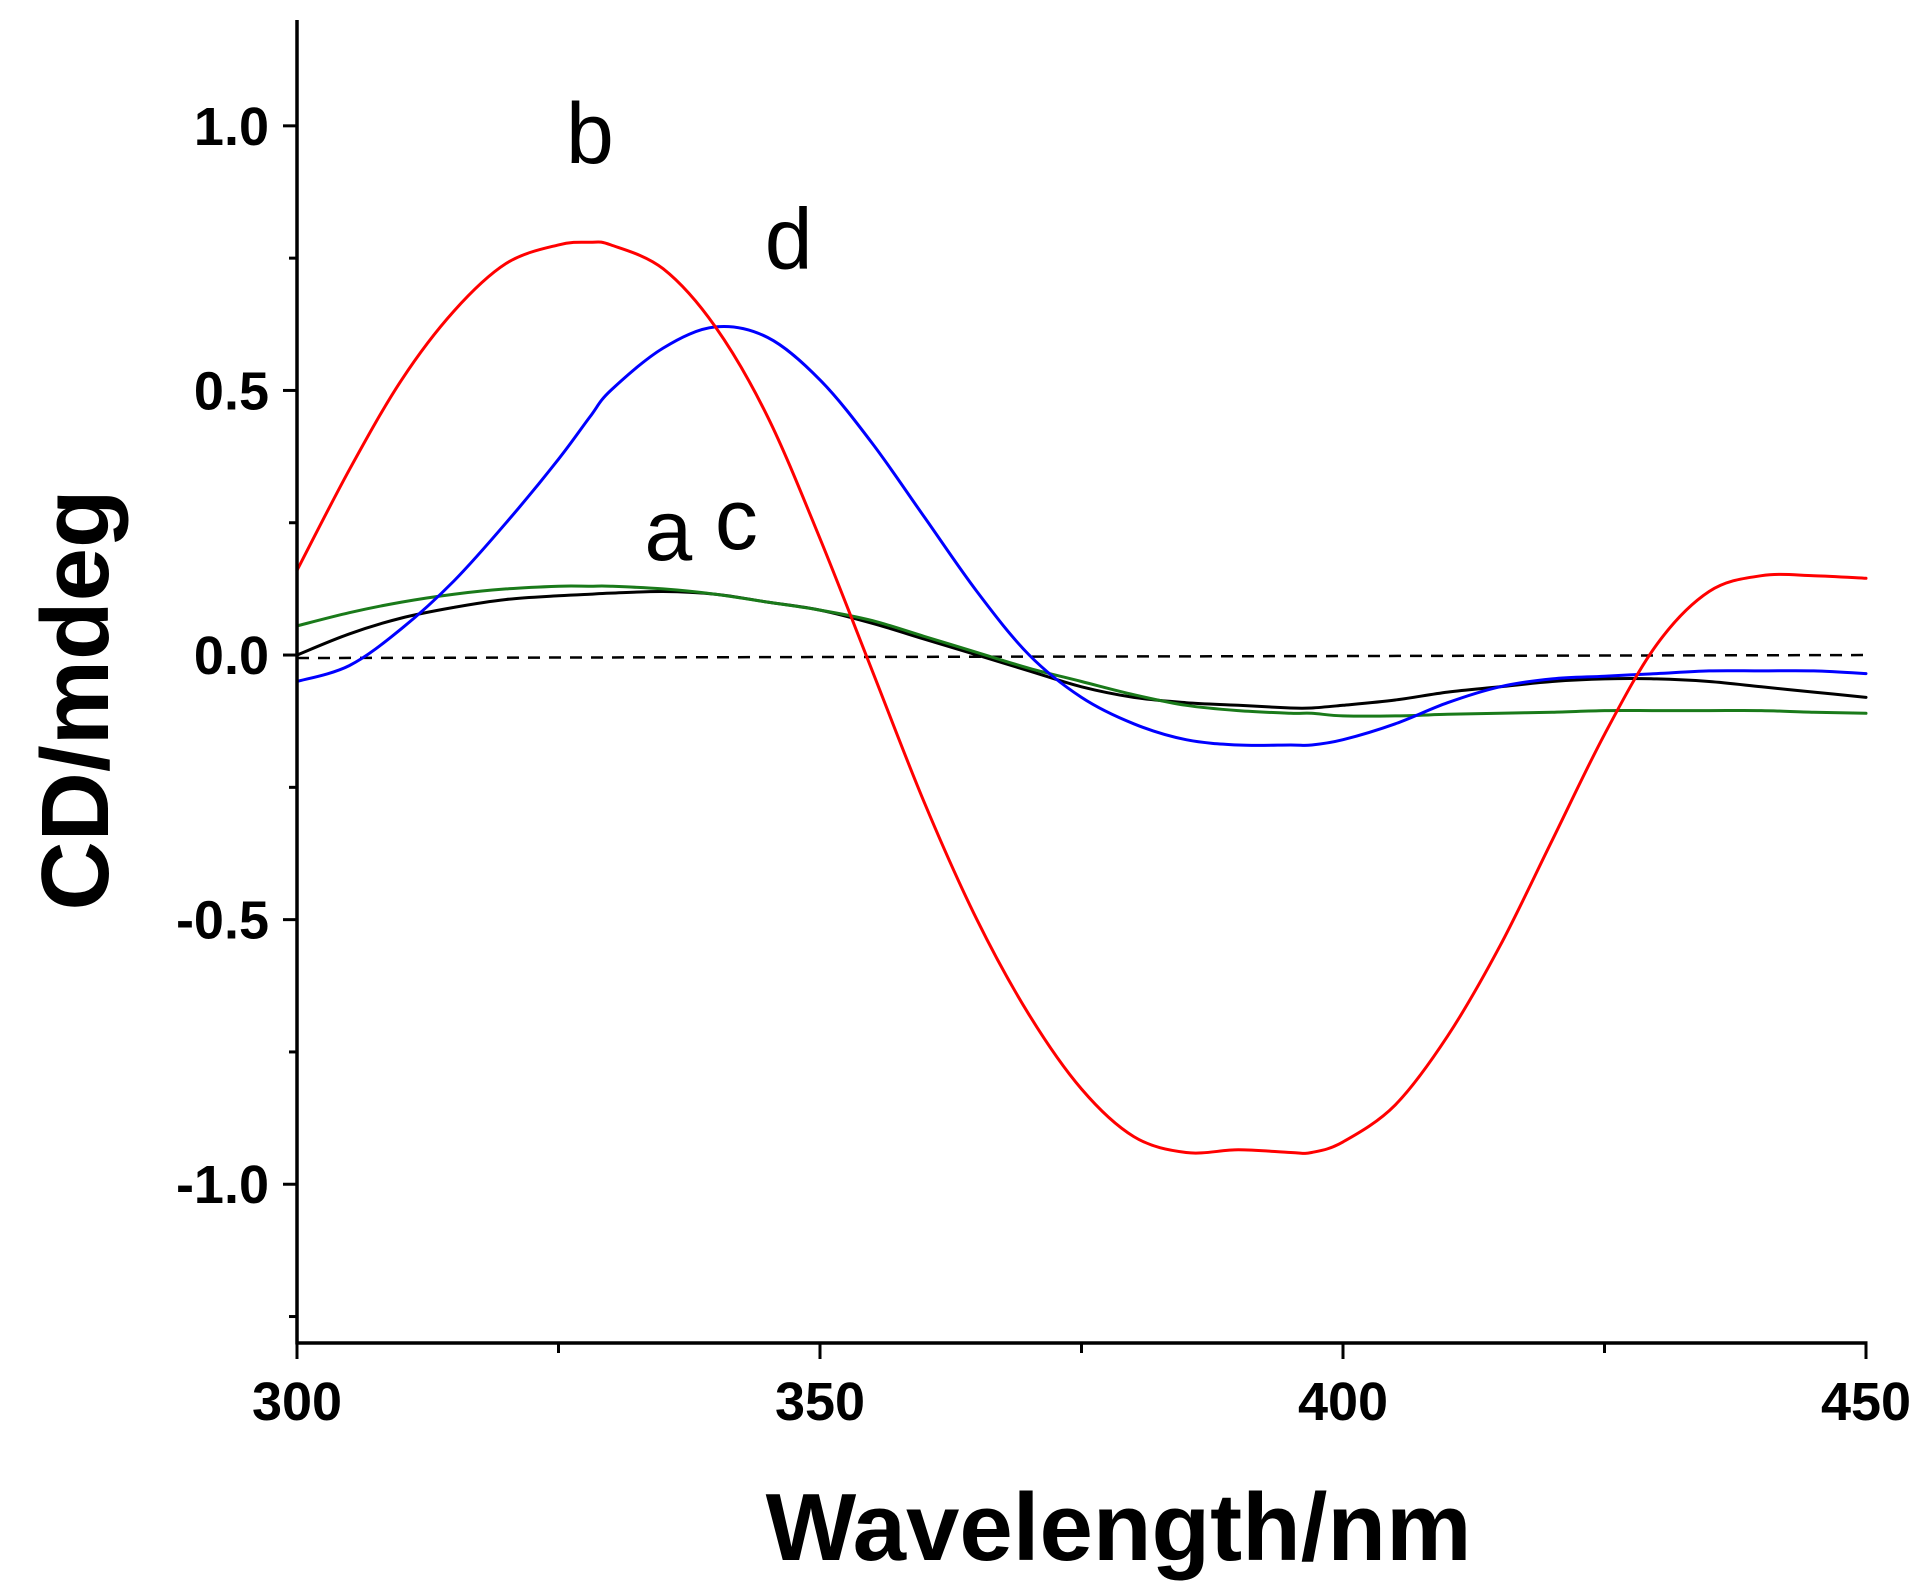 This screenshot has width=1931, height=1595. What do you see at coordinates (1866, 1402) in the screenshot?
I see `x-tick-label: 450` at bounding box center [1866, 1402].